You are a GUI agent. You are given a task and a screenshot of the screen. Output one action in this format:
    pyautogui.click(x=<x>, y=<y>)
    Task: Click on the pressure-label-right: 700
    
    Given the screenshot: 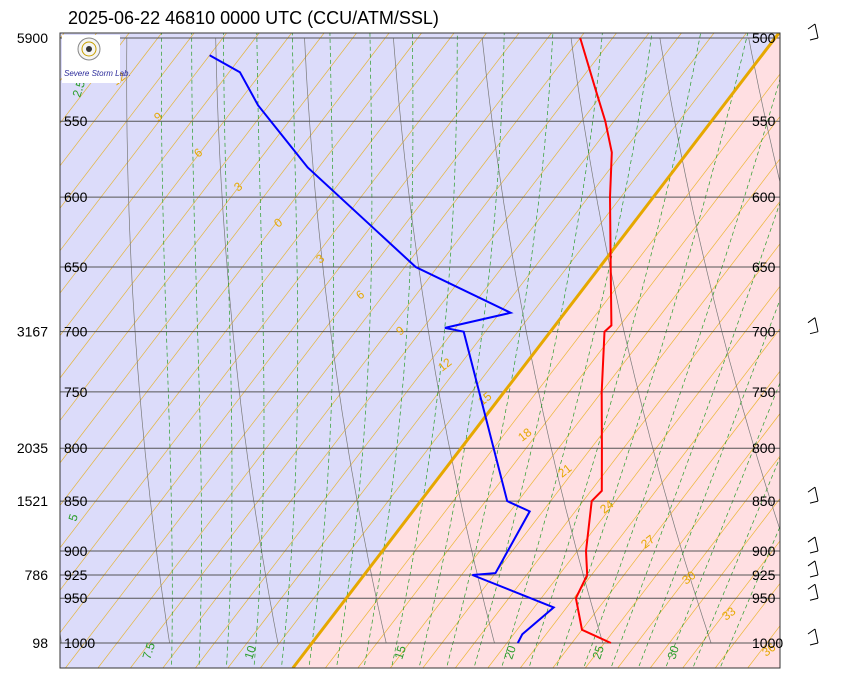 What is the action you would take?
    pyautogui.click(x=764, y=332)
    